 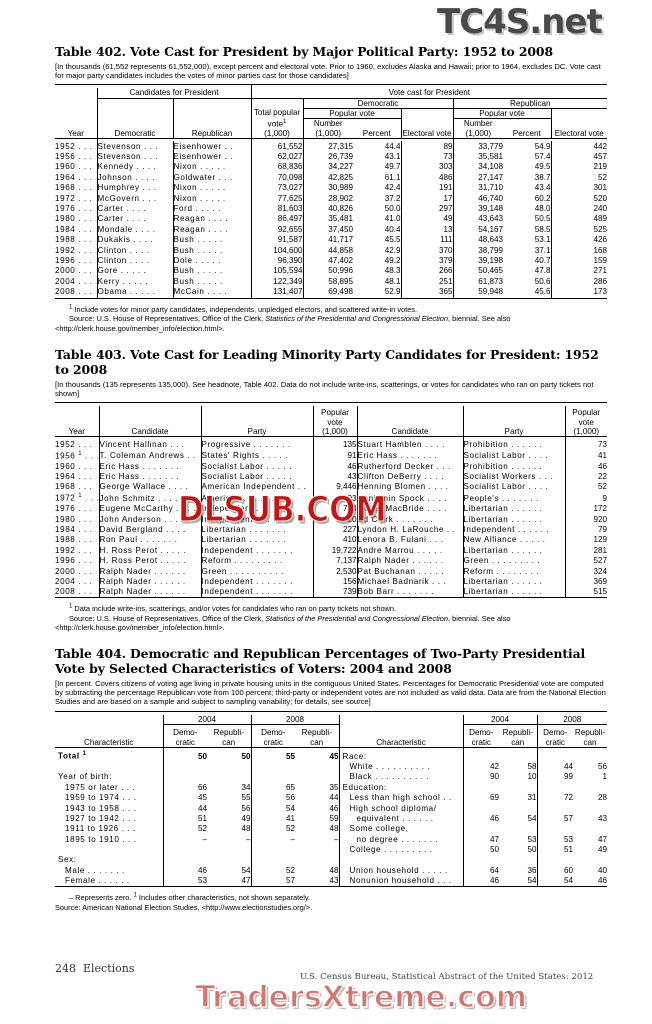 I want to click on t403-party-2: Socialist Labor . . . ., so click(x=513, y=455).